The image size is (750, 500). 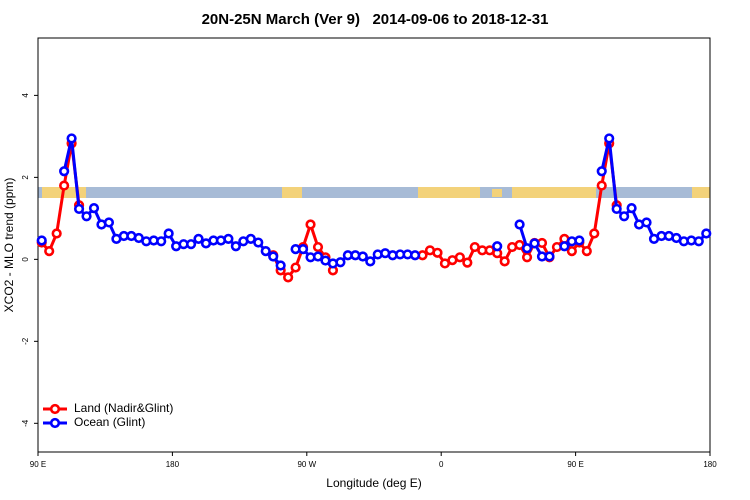 What do you see at coordinates (123, 408) in the screenshot?
I see `legend-label: Land (Nadir&Glint)` at bounding box center [123, 408].